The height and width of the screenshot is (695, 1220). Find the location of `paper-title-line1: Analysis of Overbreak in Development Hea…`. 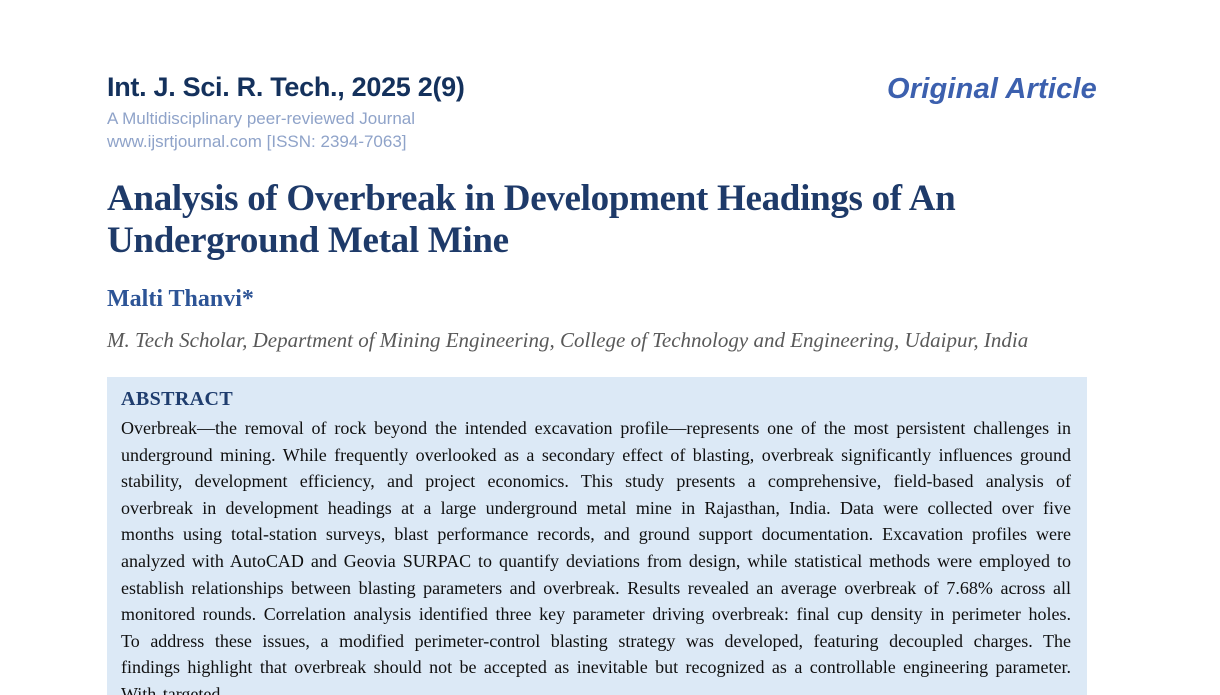

paper-title-line1: Analysis of Overbreak in Development Hea… is located at coordinates (531, 198).